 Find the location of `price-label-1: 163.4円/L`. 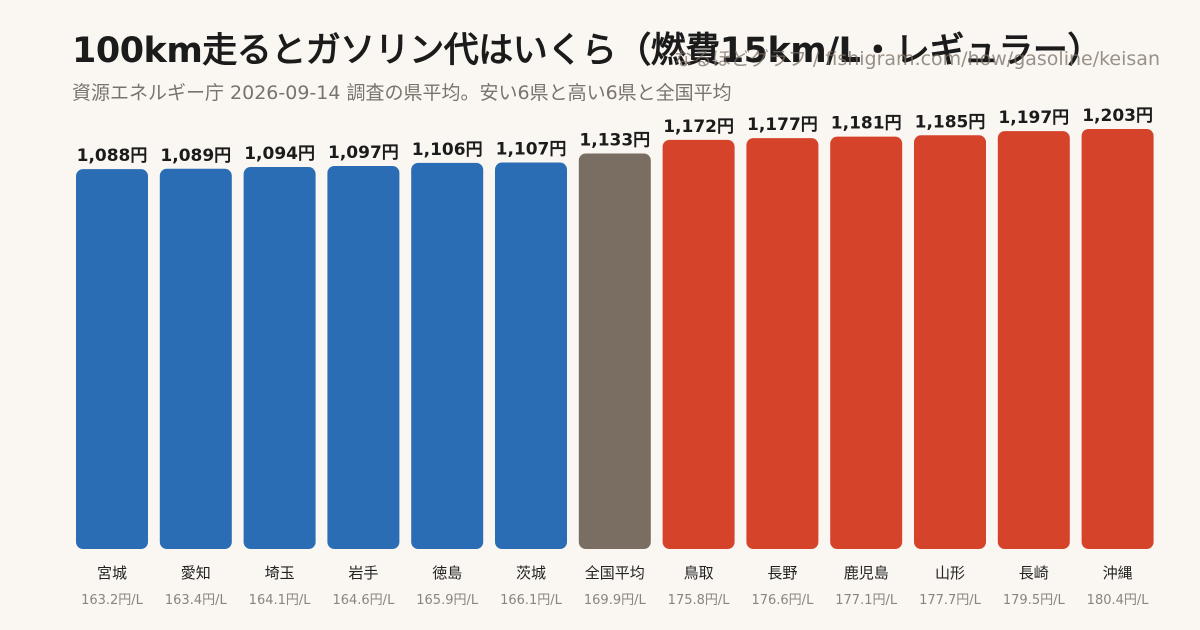

price-label-1: 163.4円/L is located at coordinates (196, 600).